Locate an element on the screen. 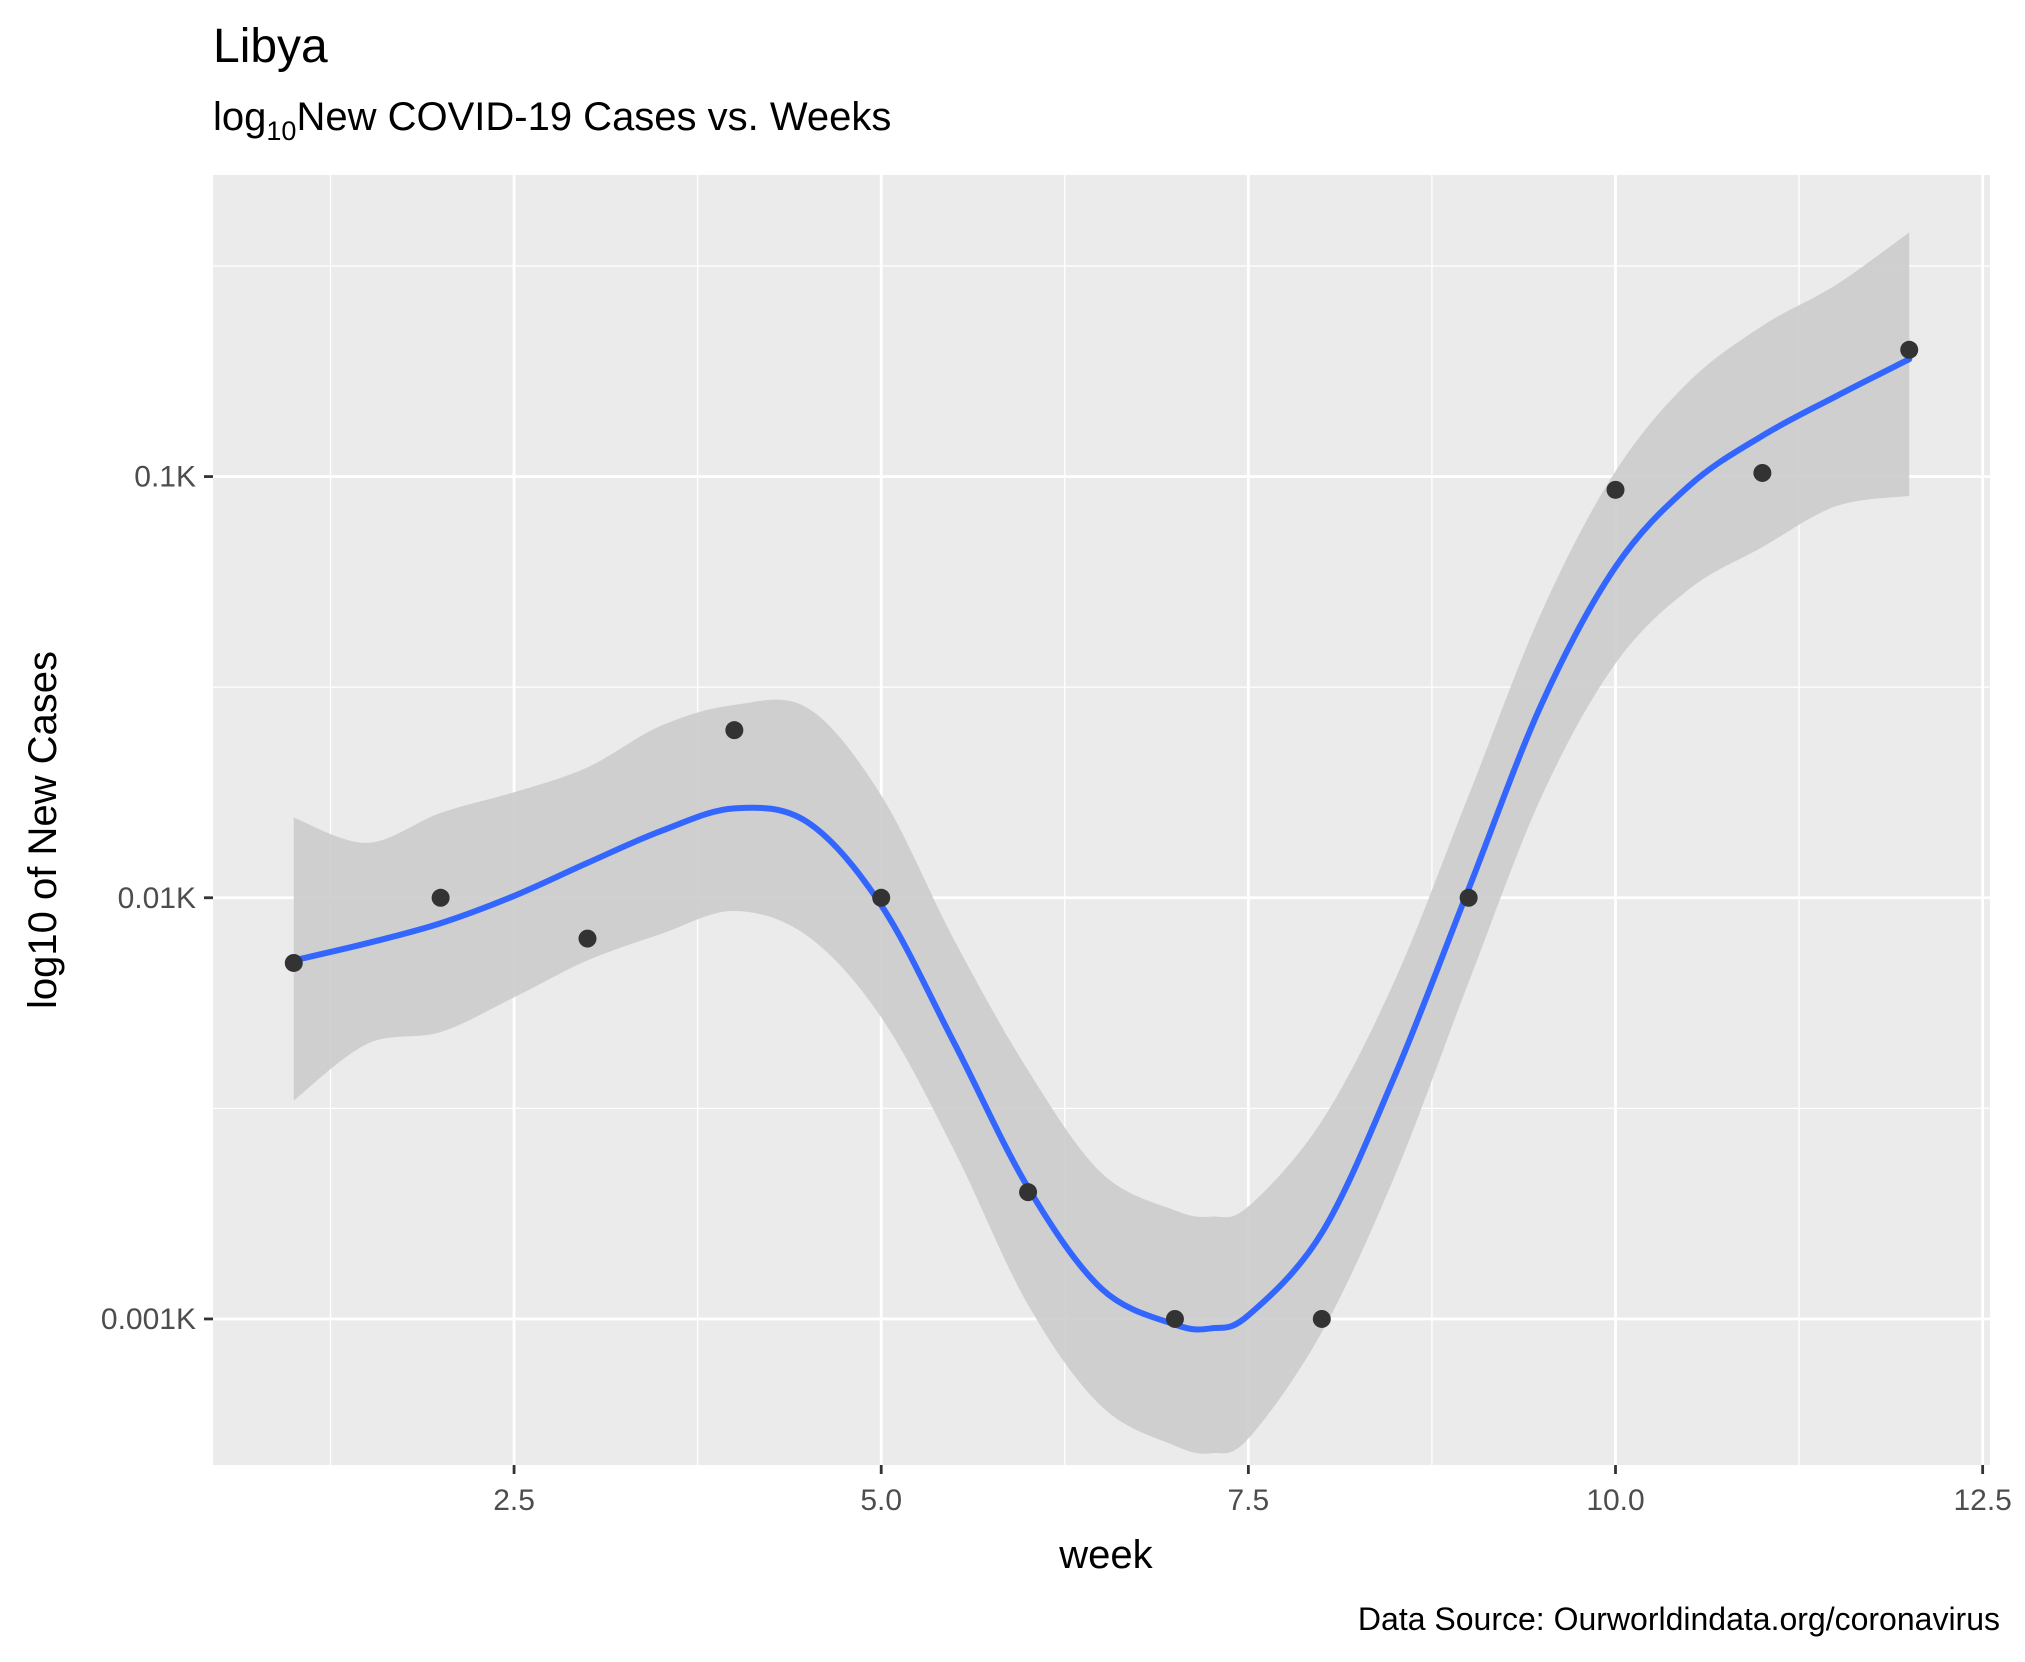  x-tick-label: 10.0 is located at coordinates (1615, 1500).